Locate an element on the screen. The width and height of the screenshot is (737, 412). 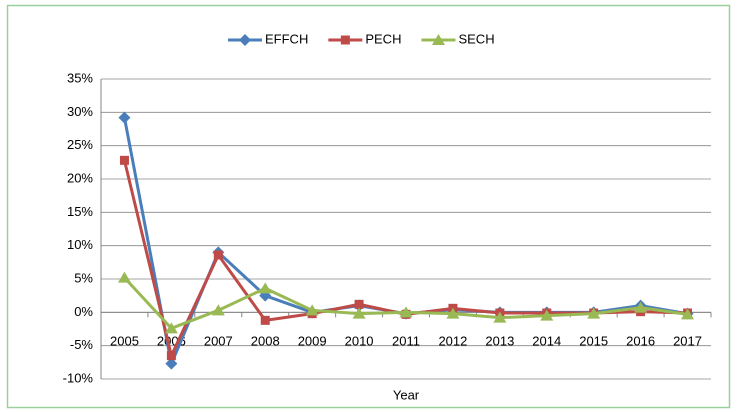
x-tick-label: 2007 is located at coordinates (218, 340).